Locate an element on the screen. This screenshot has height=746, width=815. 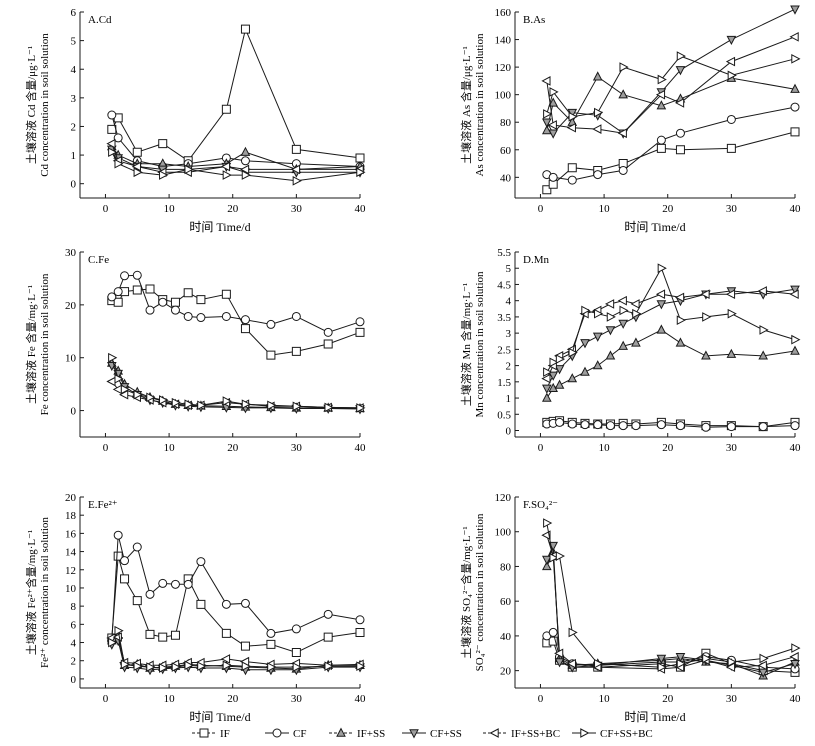
y-tick-label: 4.5 is located at coordinates (504, 285).